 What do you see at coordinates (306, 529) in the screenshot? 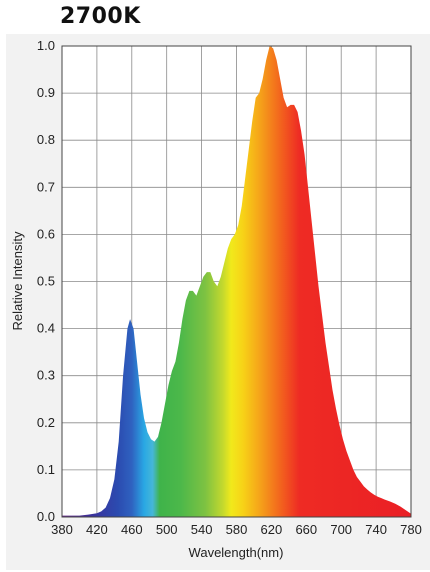
I see `x-tick-label: 660` at bounding box center [306, 529].